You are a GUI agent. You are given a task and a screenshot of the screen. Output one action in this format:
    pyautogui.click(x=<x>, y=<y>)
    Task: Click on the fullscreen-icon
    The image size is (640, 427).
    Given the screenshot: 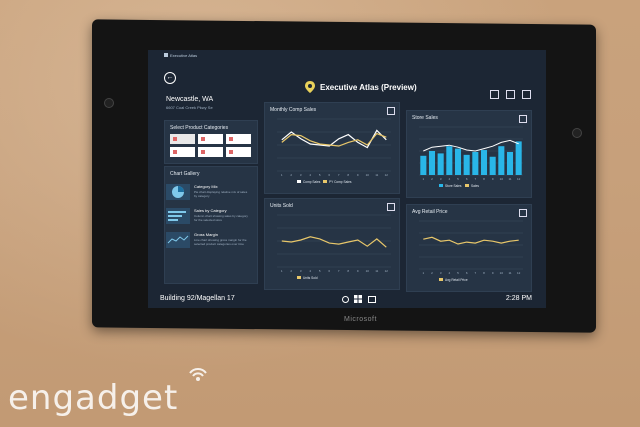 What is the action you would take?
    pyautogui.click(x=526, y=94)
    